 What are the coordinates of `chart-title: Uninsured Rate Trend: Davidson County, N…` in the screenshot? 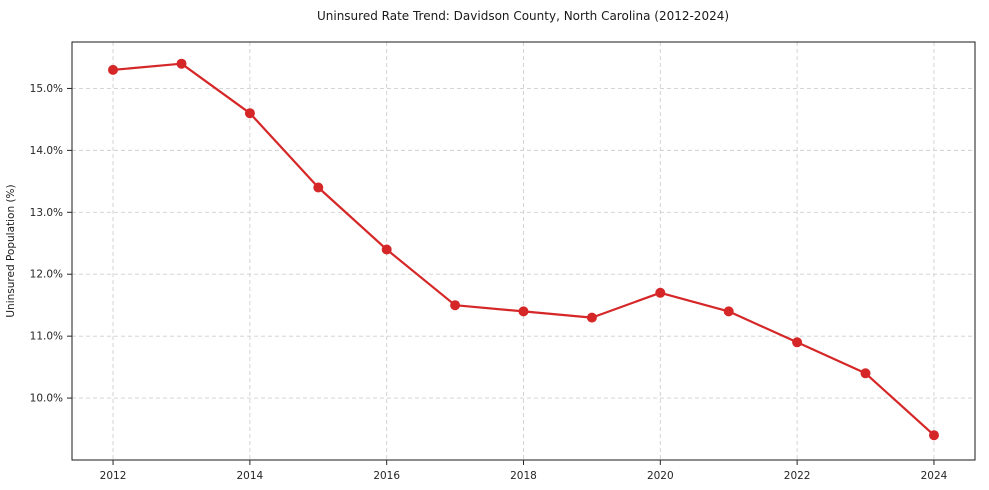 It's located at (523, 16).